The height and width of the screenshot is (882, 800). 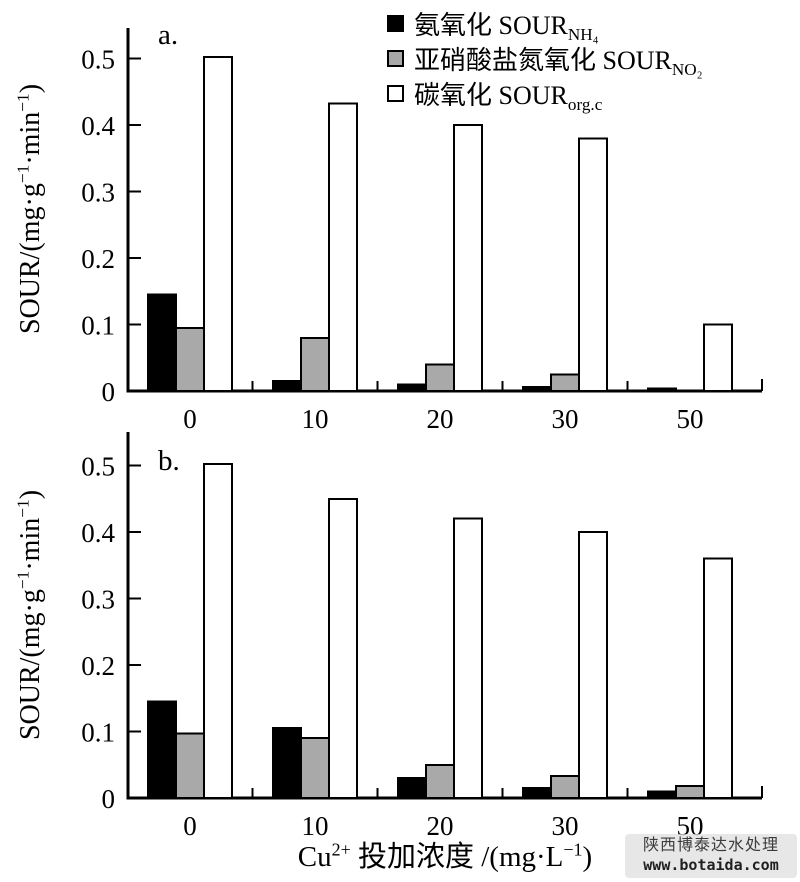 I want to click on legend-label: 氨氧化 SOURNH₄, so click(x=506, y=28).